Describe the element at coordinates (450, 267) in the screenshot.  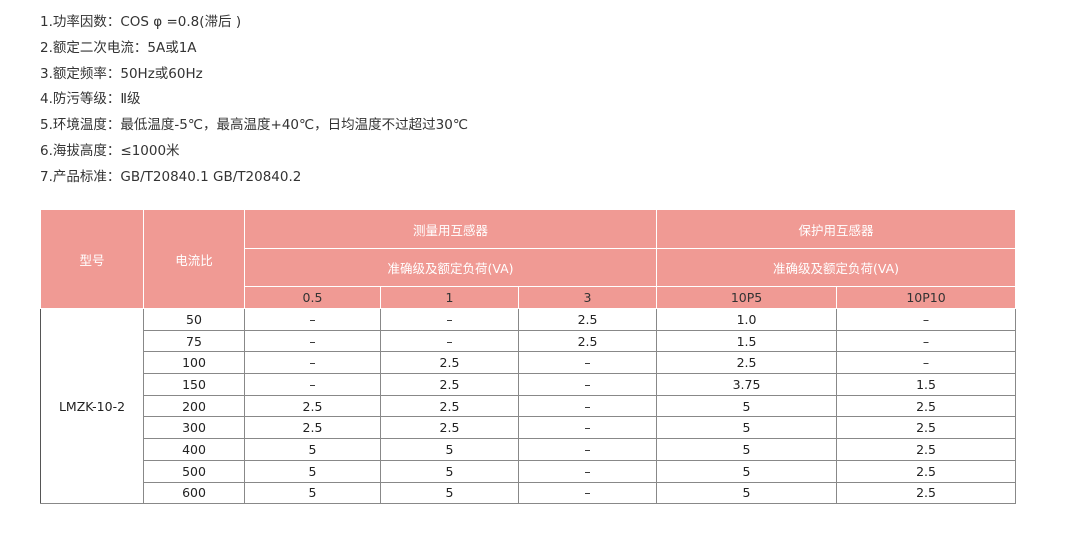
I see `subheader-measure: 准确级及额定负荷(VA)` at that location.